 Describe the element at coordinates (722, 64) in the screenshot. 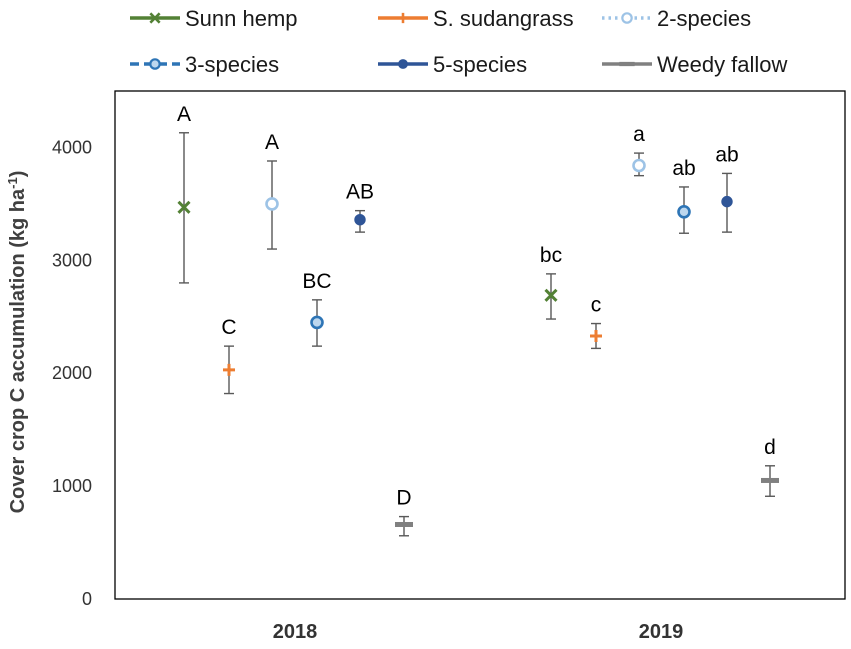

I see `legend-label: Weedy fallow` at that location.